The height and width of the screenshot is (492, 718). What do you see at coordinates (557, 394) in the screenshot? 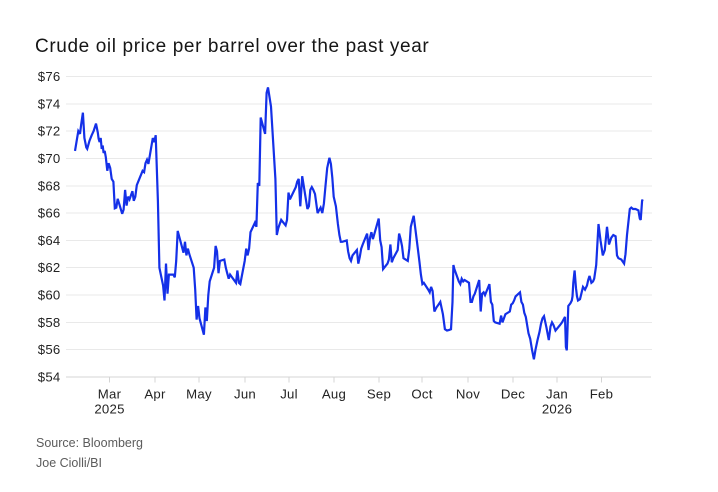
I see `svg-text: Jan` at bounding box center [557, 394].